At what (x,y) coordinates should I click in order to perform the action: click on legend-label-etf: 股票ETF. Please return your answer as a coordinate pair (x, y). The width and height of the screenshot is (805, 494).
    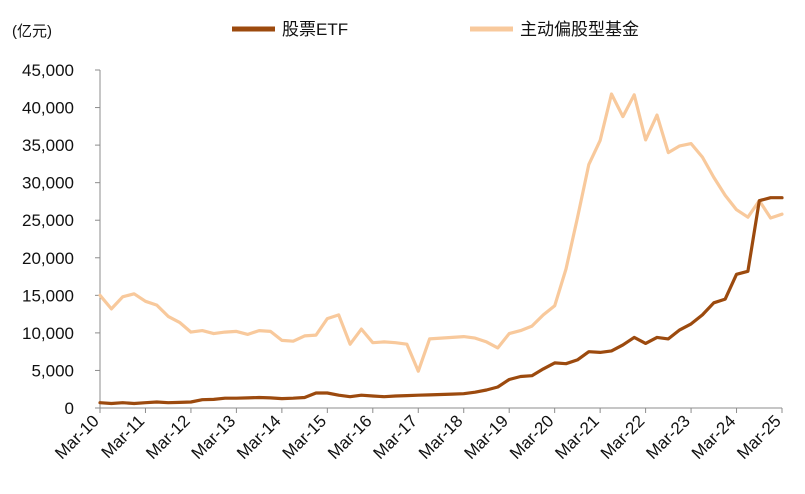
    Looking at the image, I should click on (315, 29).